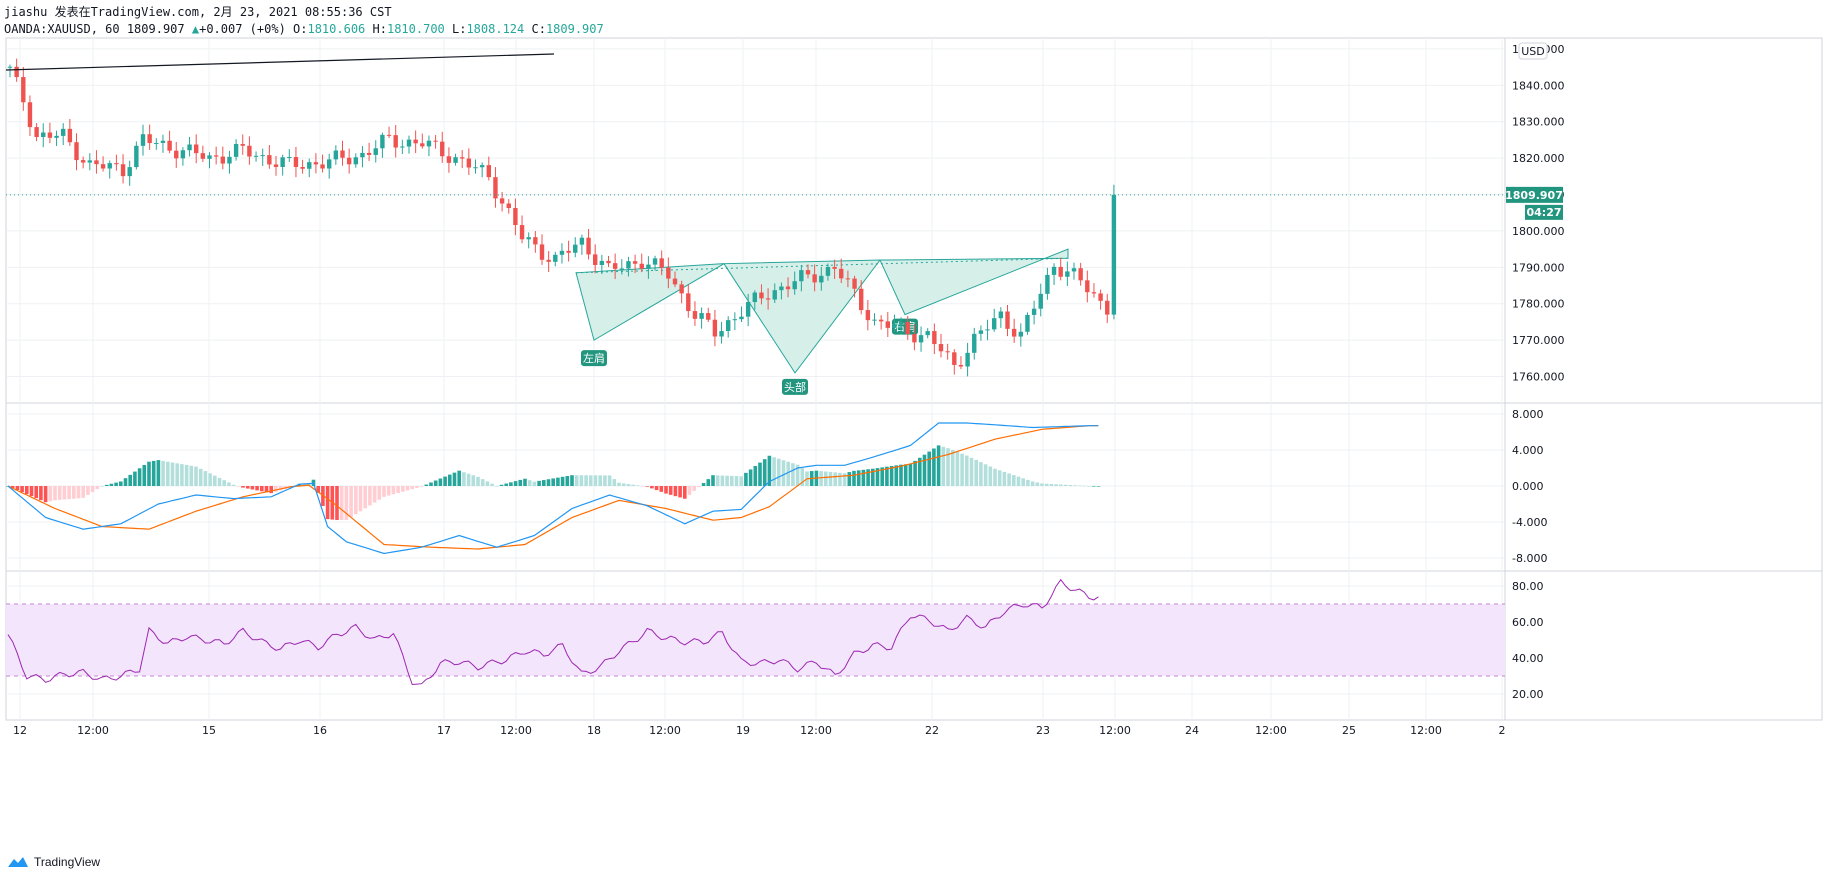  I want to click on symbol-name: OANDA:XAUUSD, 60, so click(62, 29).